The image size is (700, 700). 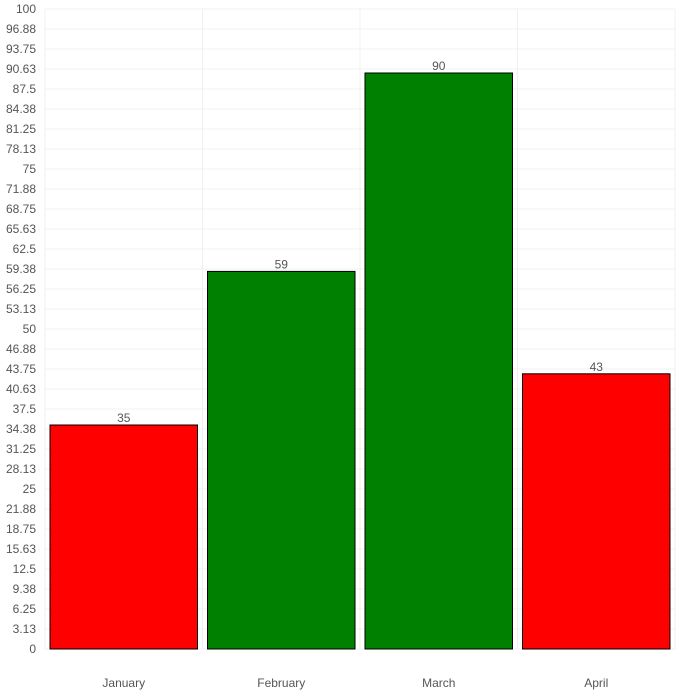 What do you see at coordinates (21, 389) in the screenshot?
I see `y-tick-label: 40.63` at bounding box center [21, 389].